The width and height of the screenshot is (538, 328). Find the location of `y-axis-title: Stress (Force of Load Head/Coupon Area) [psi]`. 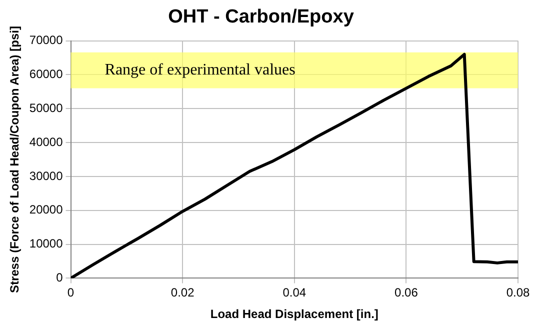

y-axis-title: Stress (Force of Load Head/Coupon Area) [psi] is located at coordinates (15, 159).